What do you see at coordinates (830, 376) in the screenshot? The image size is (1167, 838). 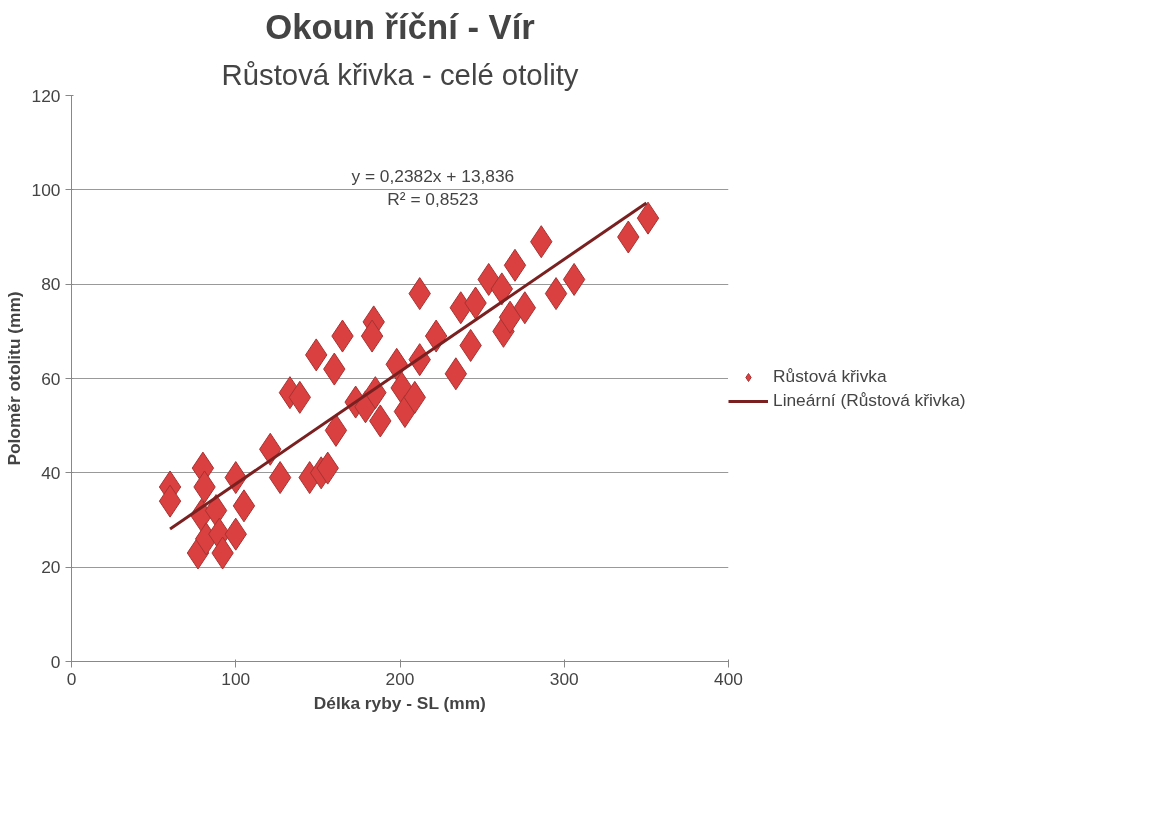 I see `legend-label: Růstová křivka` at bounding box center [830, 376].